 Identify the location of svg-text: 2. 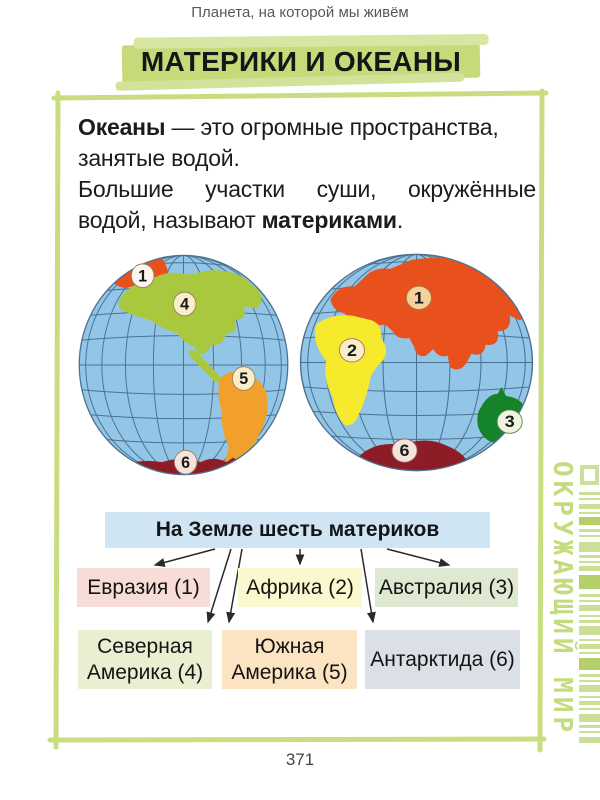
(352, 349).